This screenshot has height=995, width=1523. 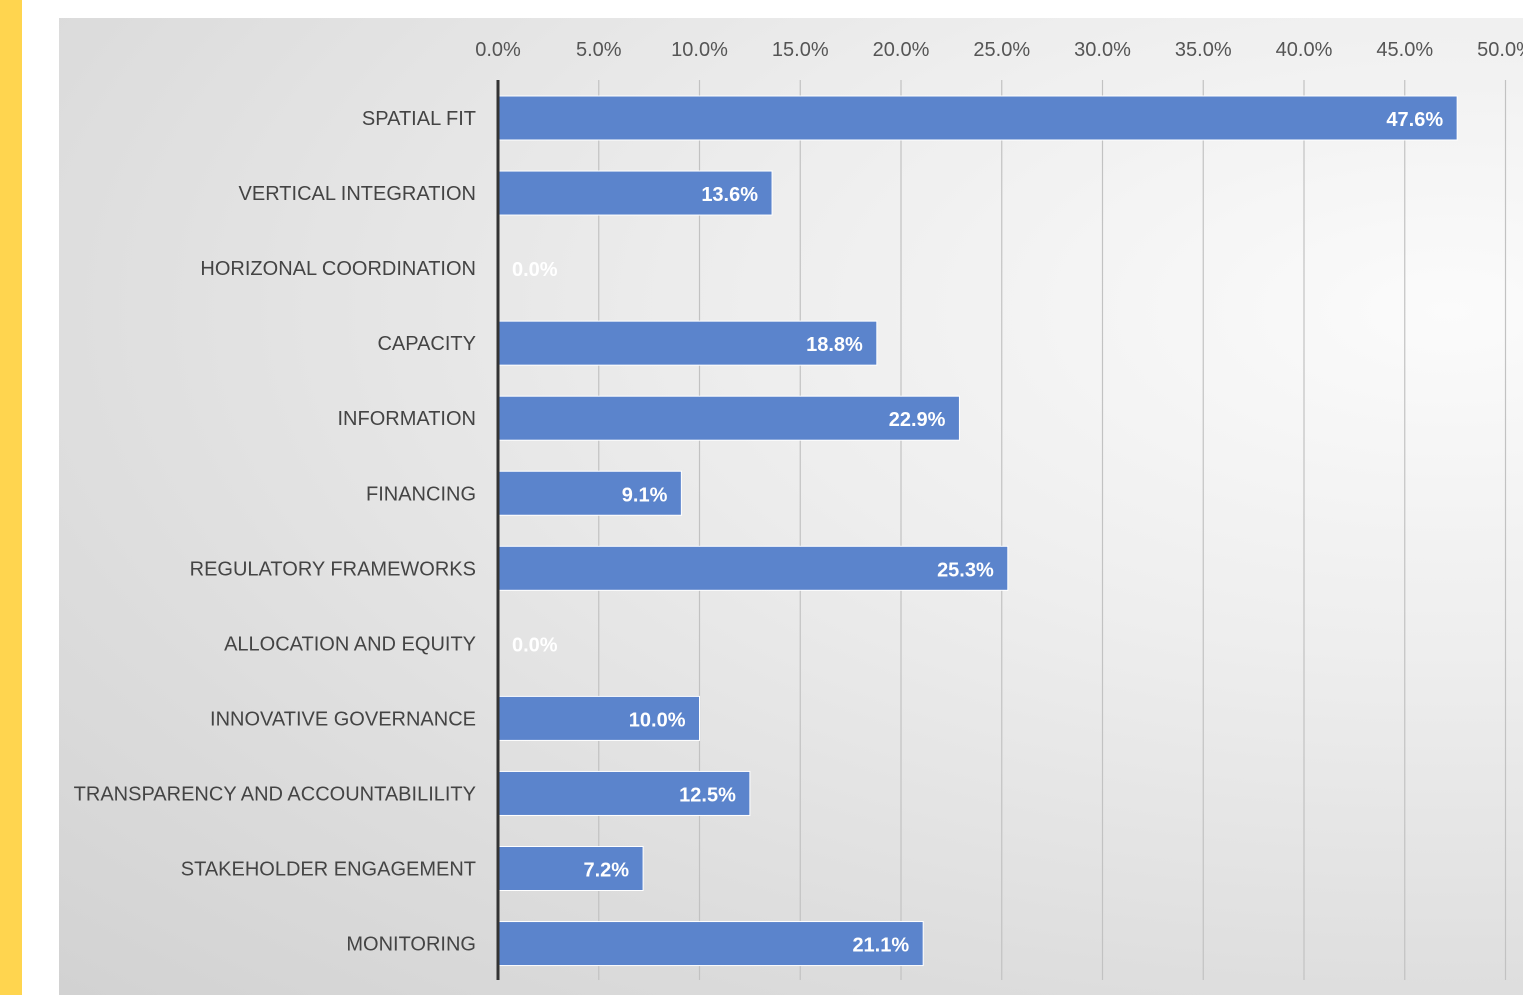 I want to click on category-label: INNOVATIVE GOVERNANCE, so click(x=343, y=719).